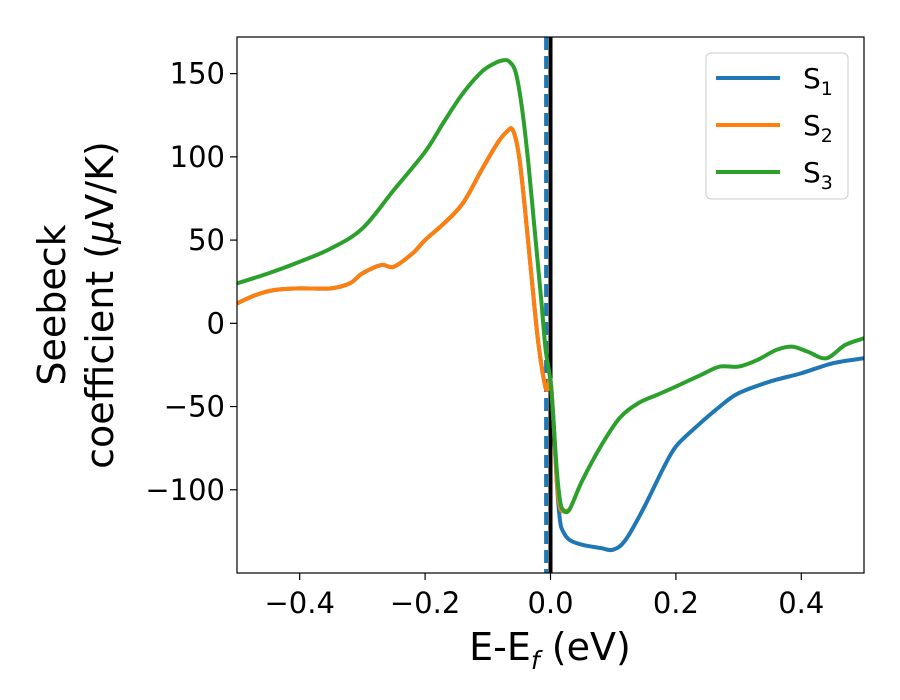 This screenshot has width=900, height=700. Describe the element at coordinates (191, 282) in the screenshot. I see `y-axis-ticks: 150 100 50 0 −50 −100` at that location.